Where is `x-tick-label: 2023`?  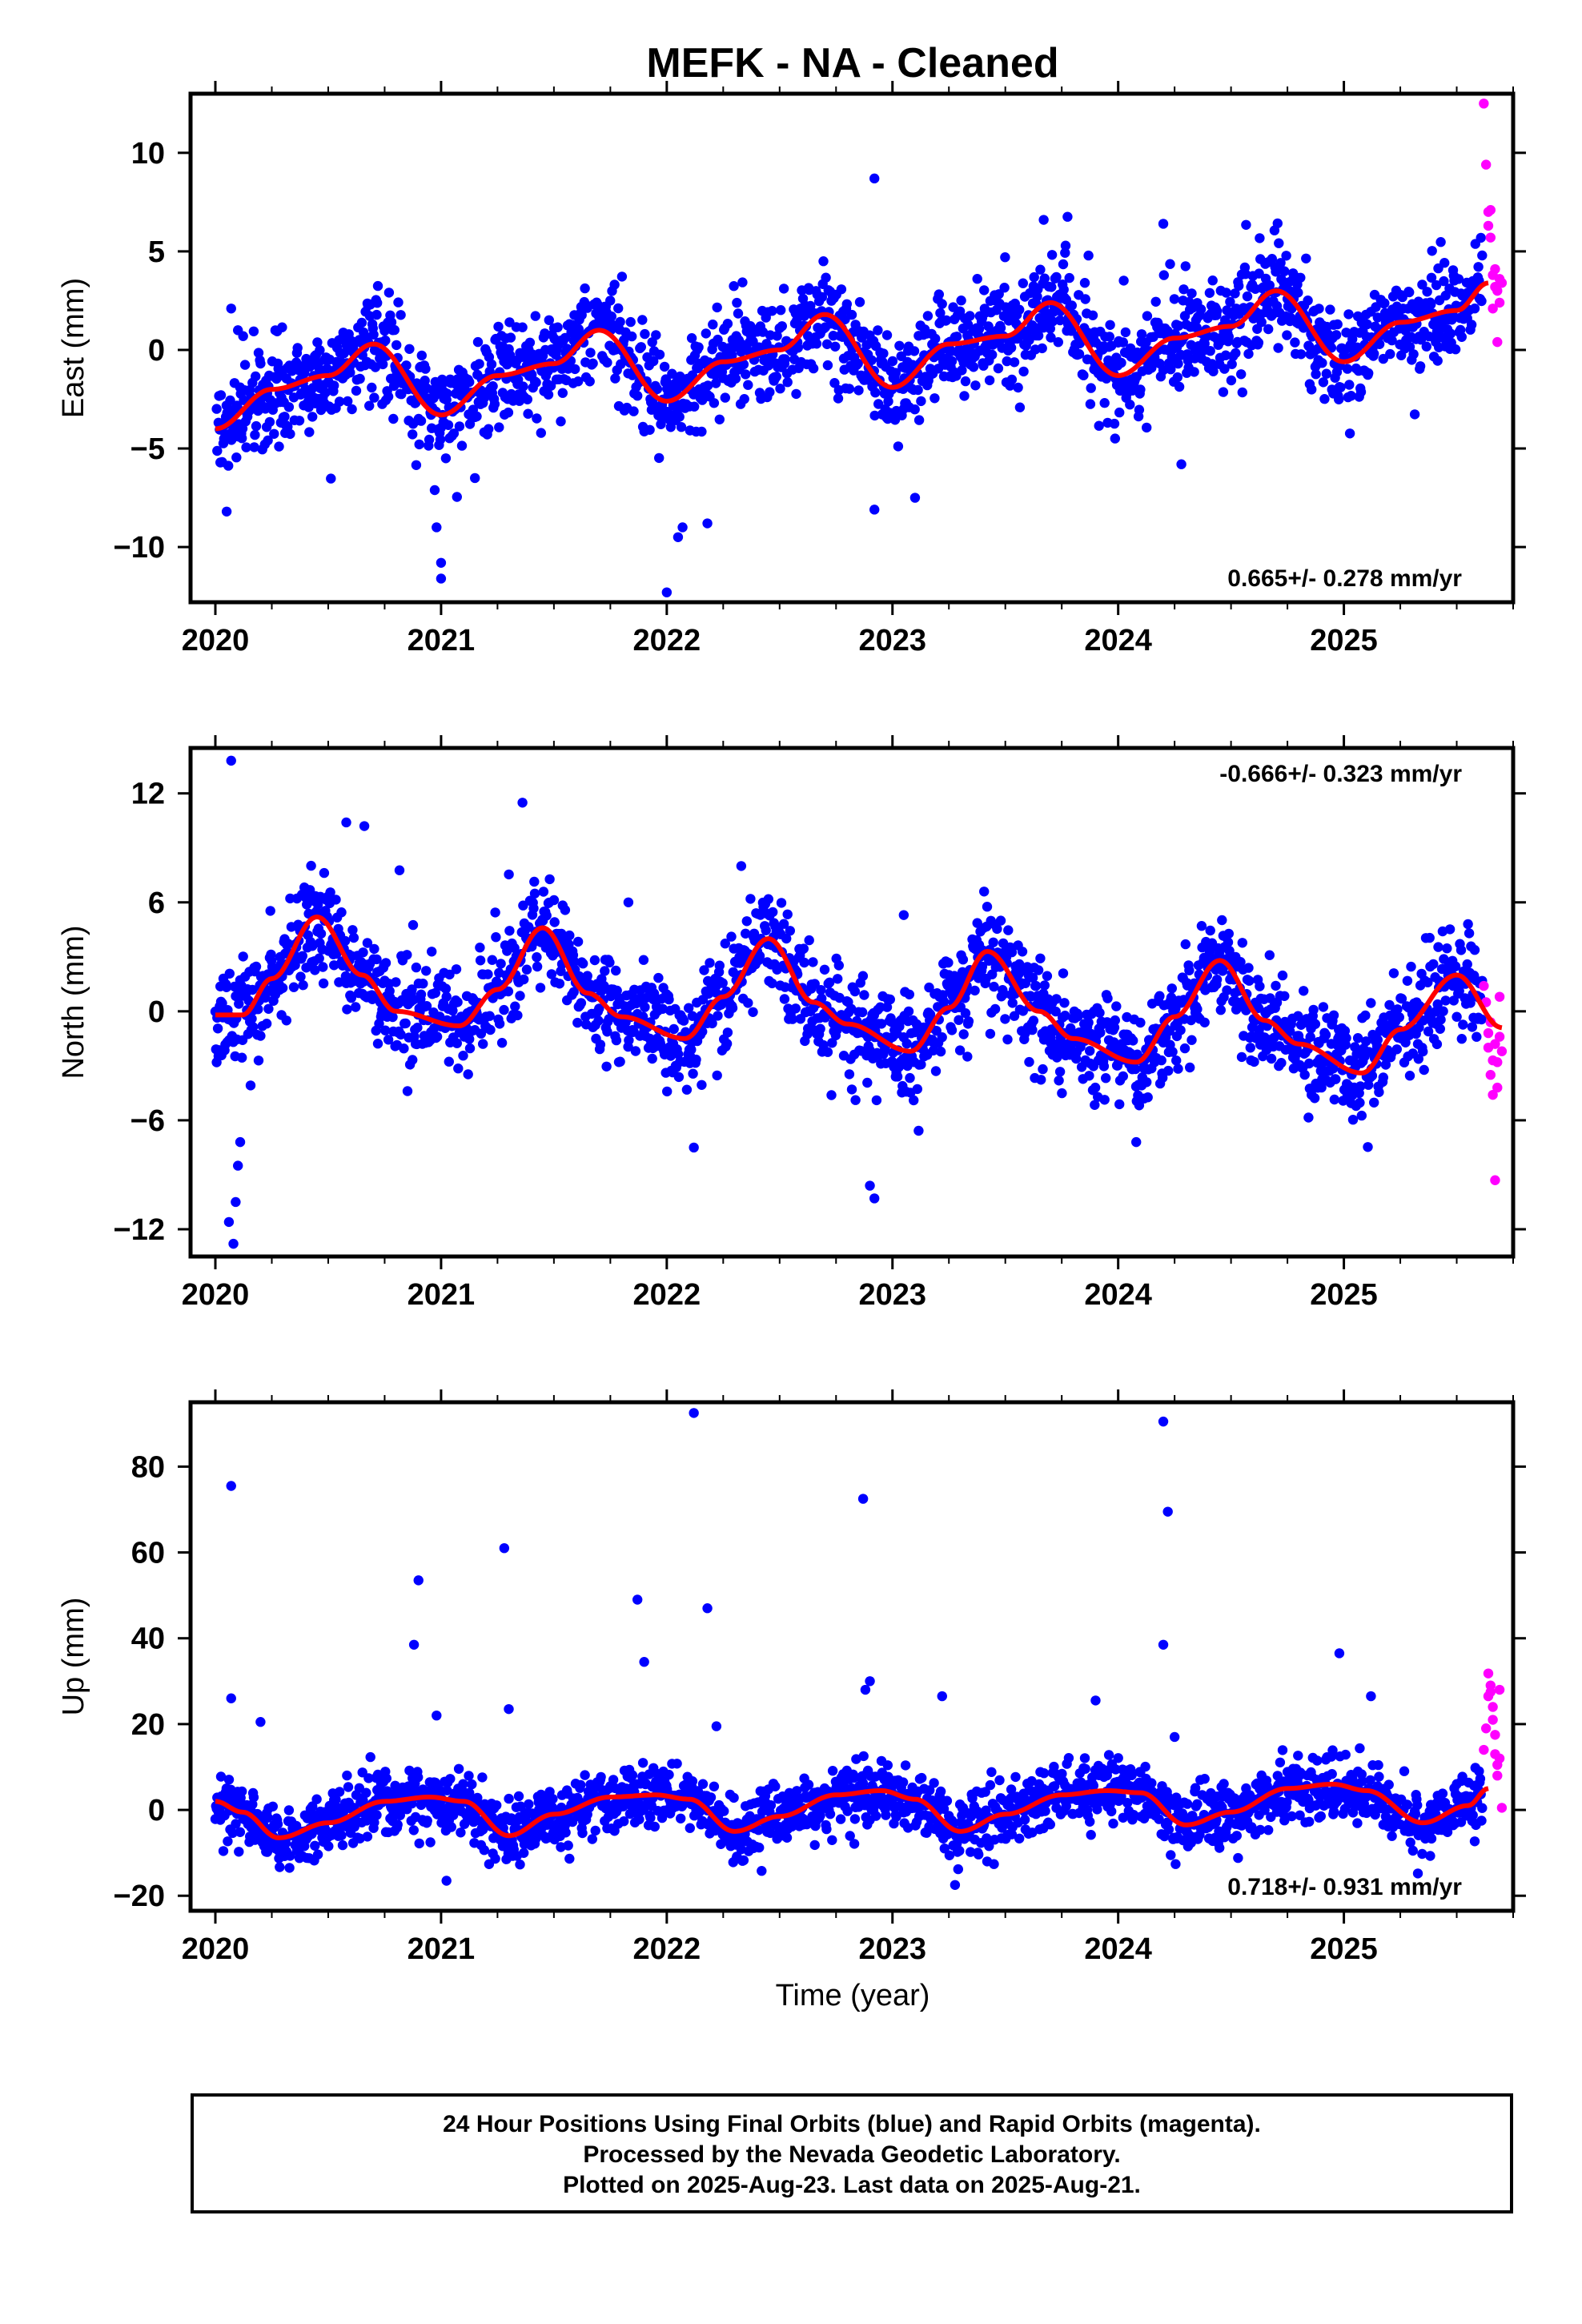
x-tick-label: 2023 is located at coordinates (892, 640).